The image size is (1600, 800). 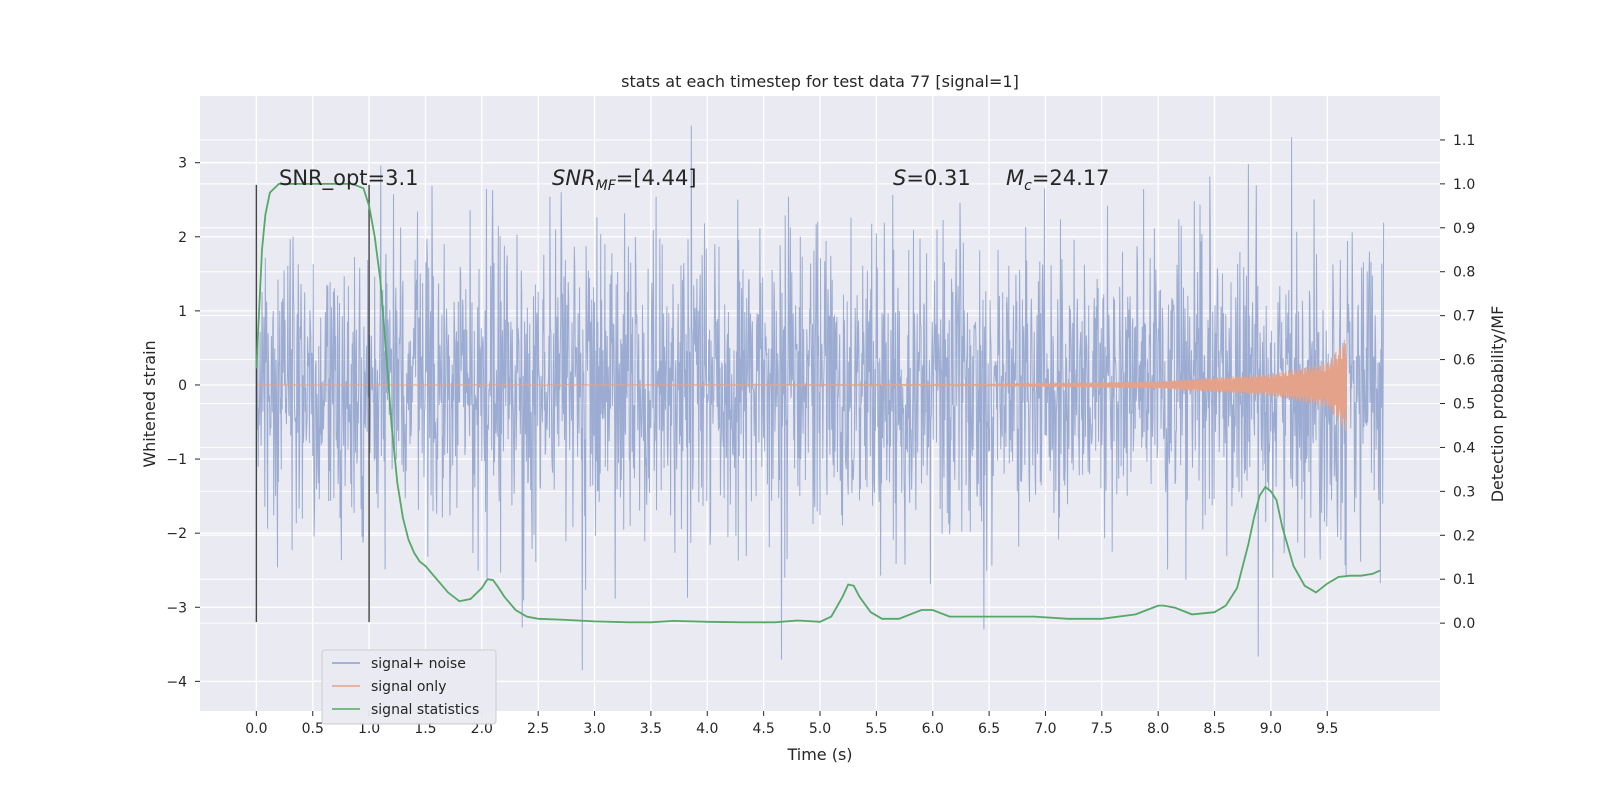 I want to click on y-tick-label-1: −3, so click(x=176, y=608).